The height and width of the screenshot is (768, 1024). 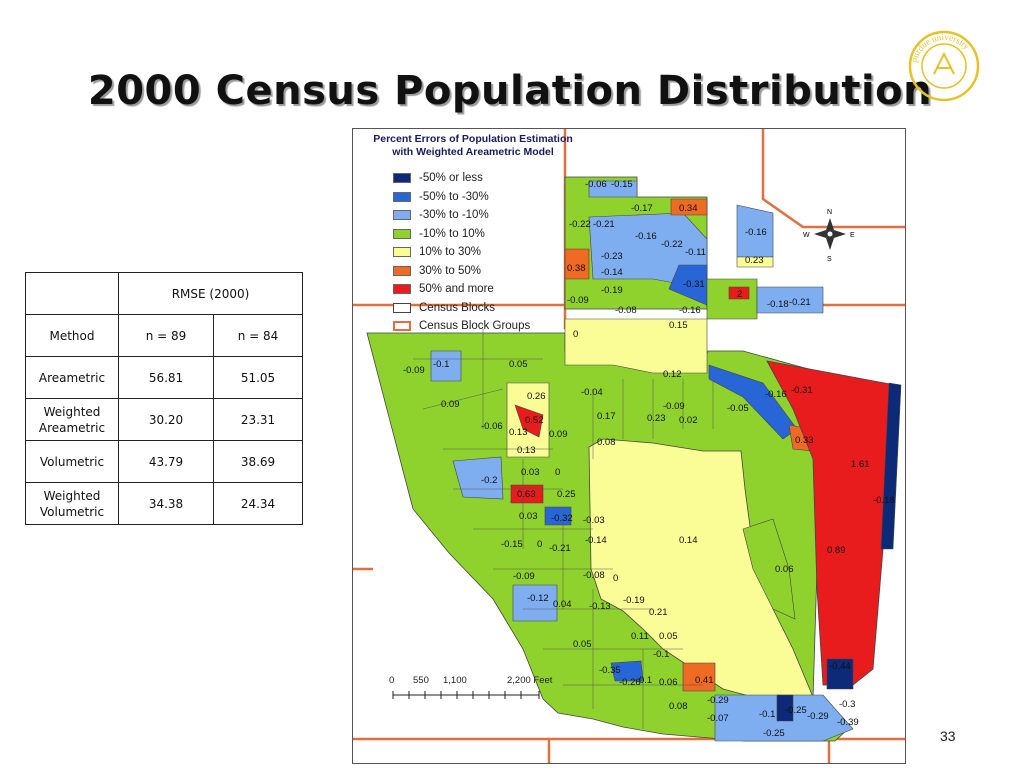 What do you see at coordinates (718, 718) in the screenshot?
I see `map-value-label: -0.07` at bounding box center [718, 718].